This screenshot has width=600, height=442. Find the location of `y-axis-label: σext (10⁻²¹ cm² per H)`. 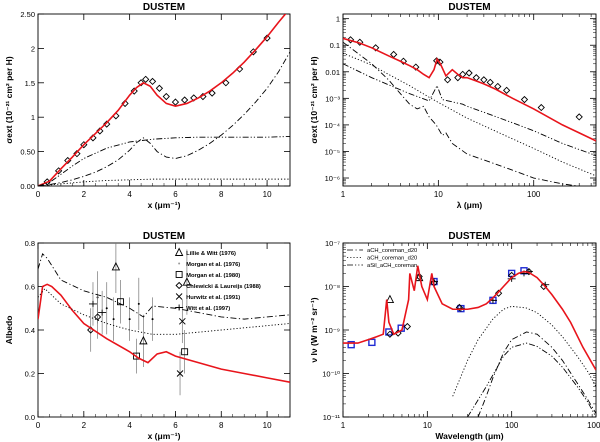

y-axis-label: σext (10⁻²¹ cm² per H) is located at coordinates (314, 99).